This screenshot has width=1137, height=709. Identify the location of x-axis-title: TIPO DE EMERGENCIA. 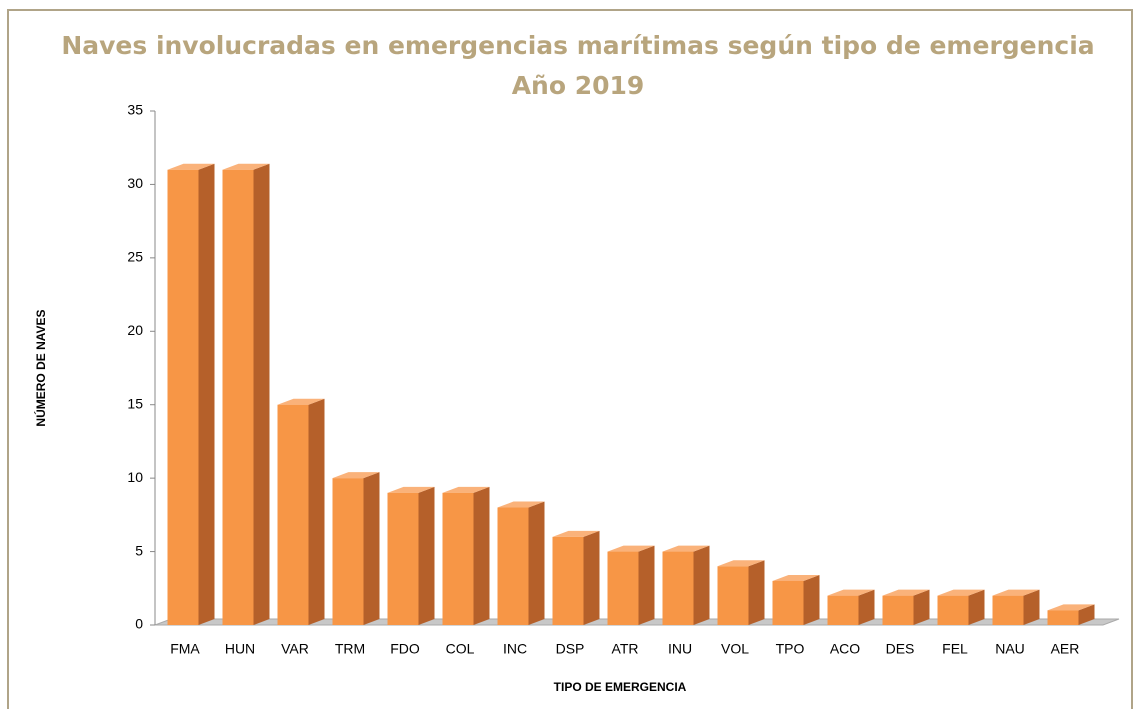
(620, 687).